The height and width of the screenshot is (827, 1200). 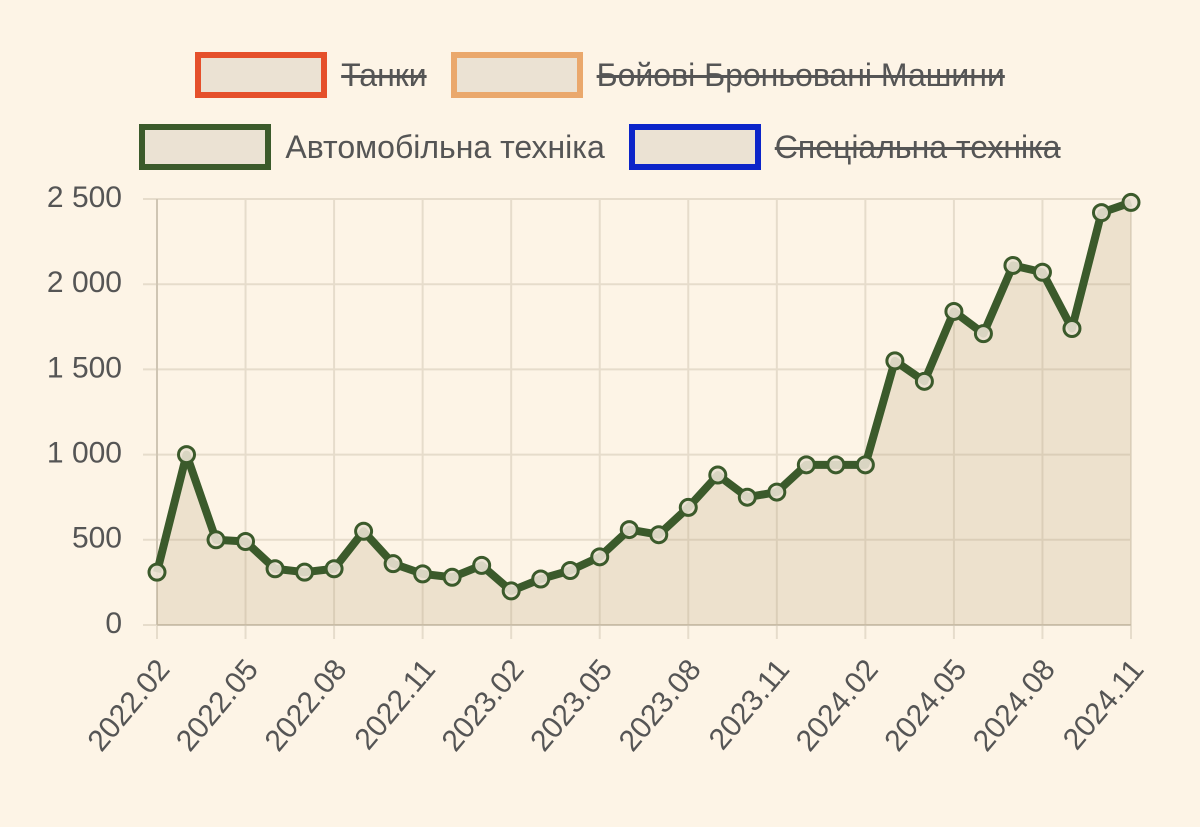 What do you see at coordinates (660, 705) in the screenshot?
I see `x-tick-label: 2023.08` at bounding box center [660, 705].